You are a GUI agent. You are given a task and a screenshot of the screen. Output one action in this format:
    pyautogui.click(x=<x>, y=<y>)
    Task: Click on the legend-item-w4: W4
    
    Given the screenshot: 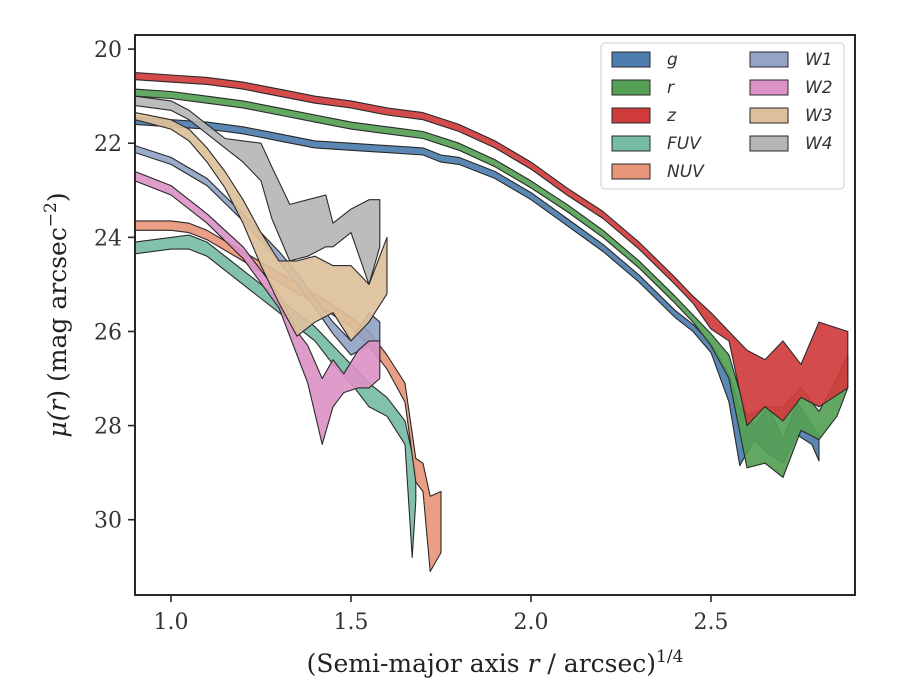 What is the action you would take?
    pyautogui.click(x=791, y=144)
    